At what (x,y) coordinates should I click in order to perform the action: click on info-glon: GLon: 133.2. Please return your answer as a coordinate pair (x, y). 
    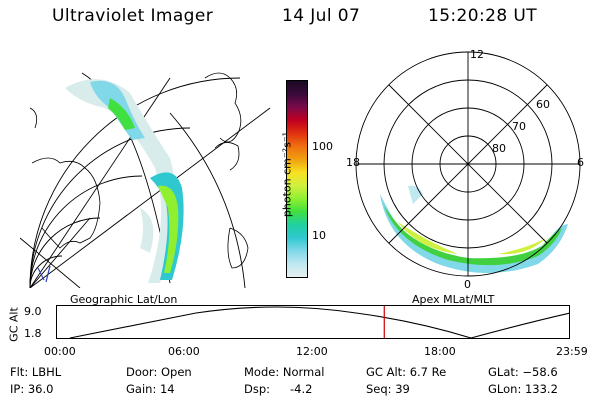
    Looking at the image, I should click on (523, 389).